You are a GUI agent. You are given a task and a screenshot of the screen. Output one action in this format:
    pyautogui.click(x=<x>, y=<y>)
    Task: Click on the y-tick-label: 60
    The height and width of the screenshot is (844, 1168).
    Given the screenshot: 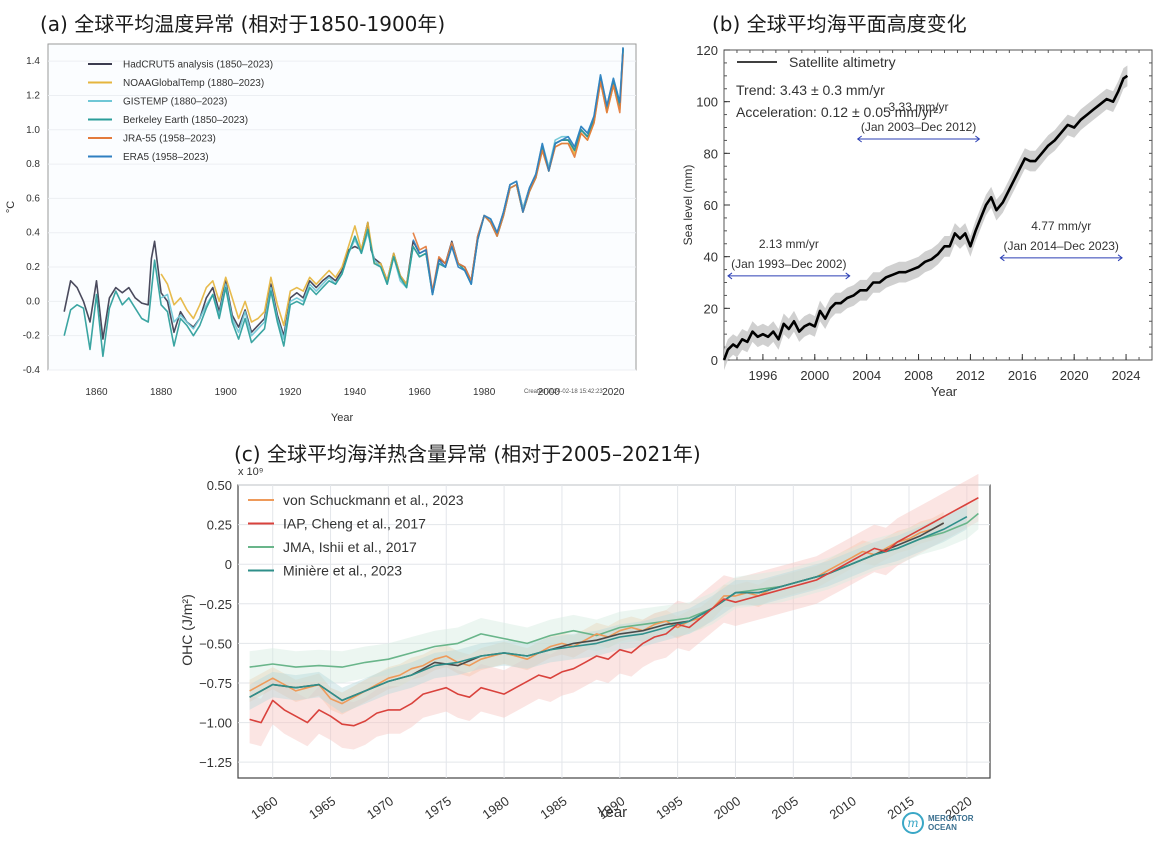 What is the action you would take?
    pyautogui.click(x=711, y=205)
    